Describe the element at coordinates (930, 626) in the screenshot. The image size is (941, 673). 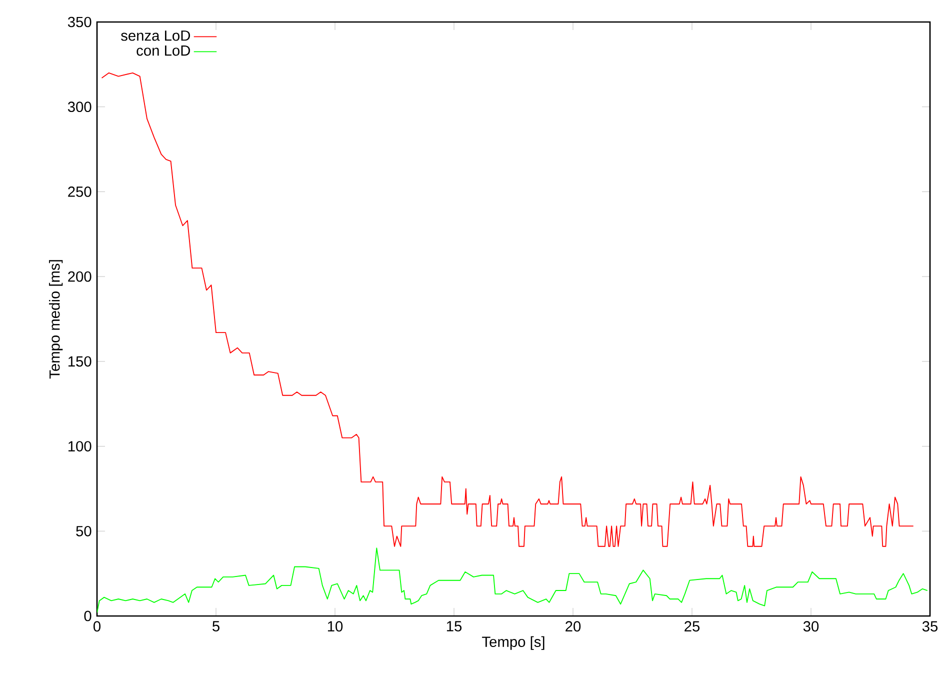
I see `x-tick-label: 35` at that location.